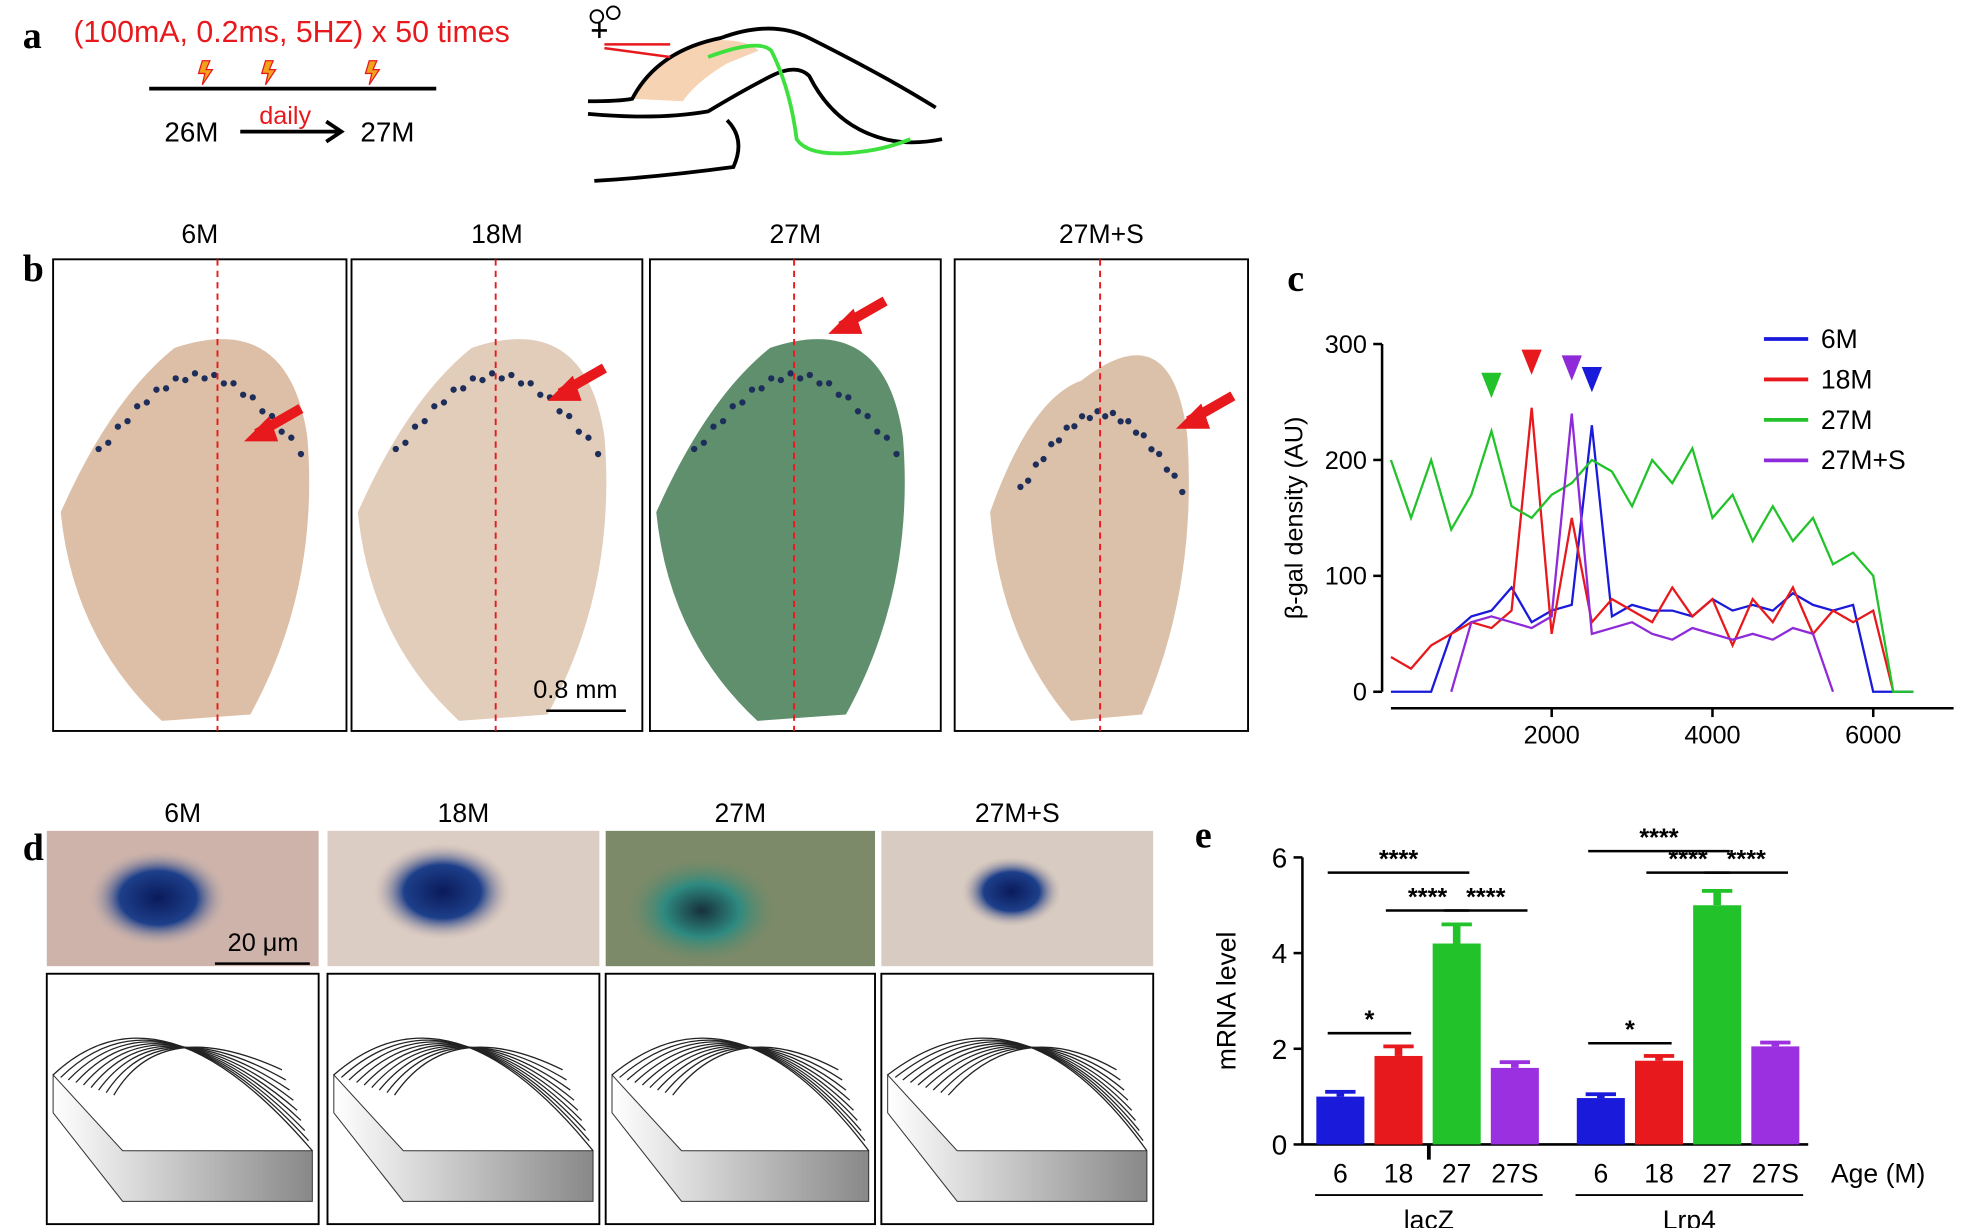  Describe the element at coordinates (796, 234) in the screenshot. I see `panel-title: 27M` at that location.